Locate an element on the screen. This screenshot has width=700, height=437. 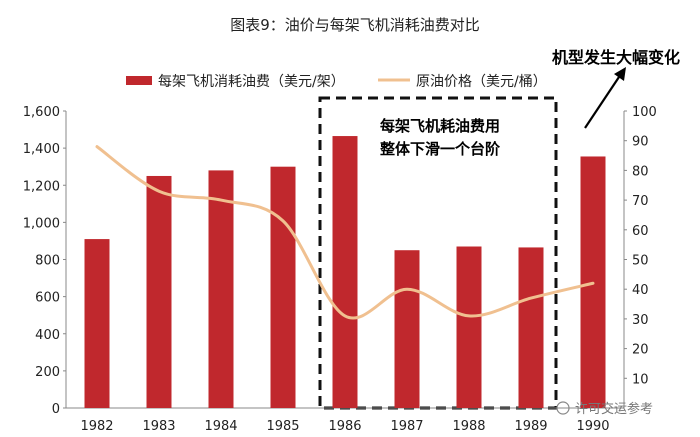
x-tick-label: 1986 is located at coordinates (344, 426).